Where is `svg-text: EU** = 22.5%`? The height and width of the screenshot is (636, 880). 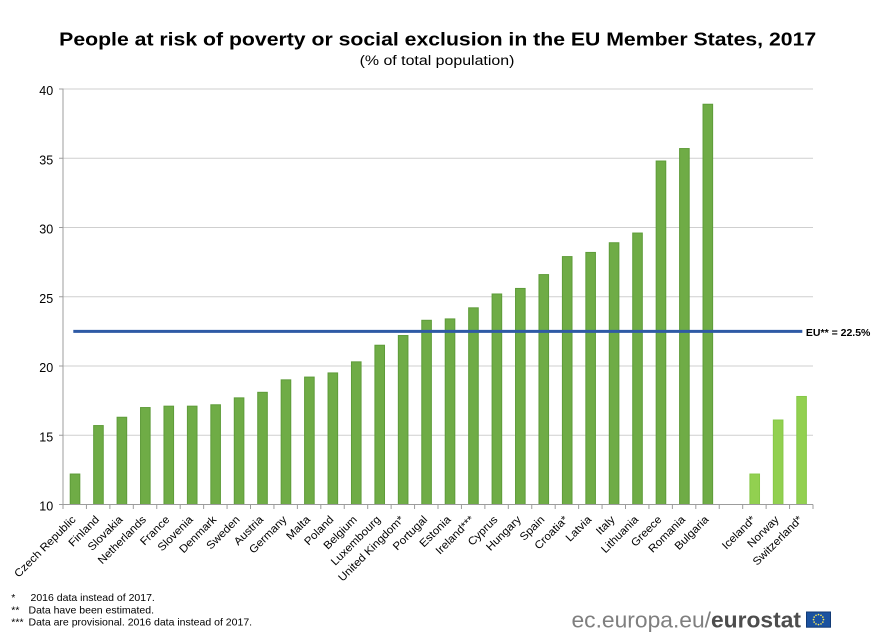 svg-text: EU** = 22.5% is located at coordinates (838, 333).